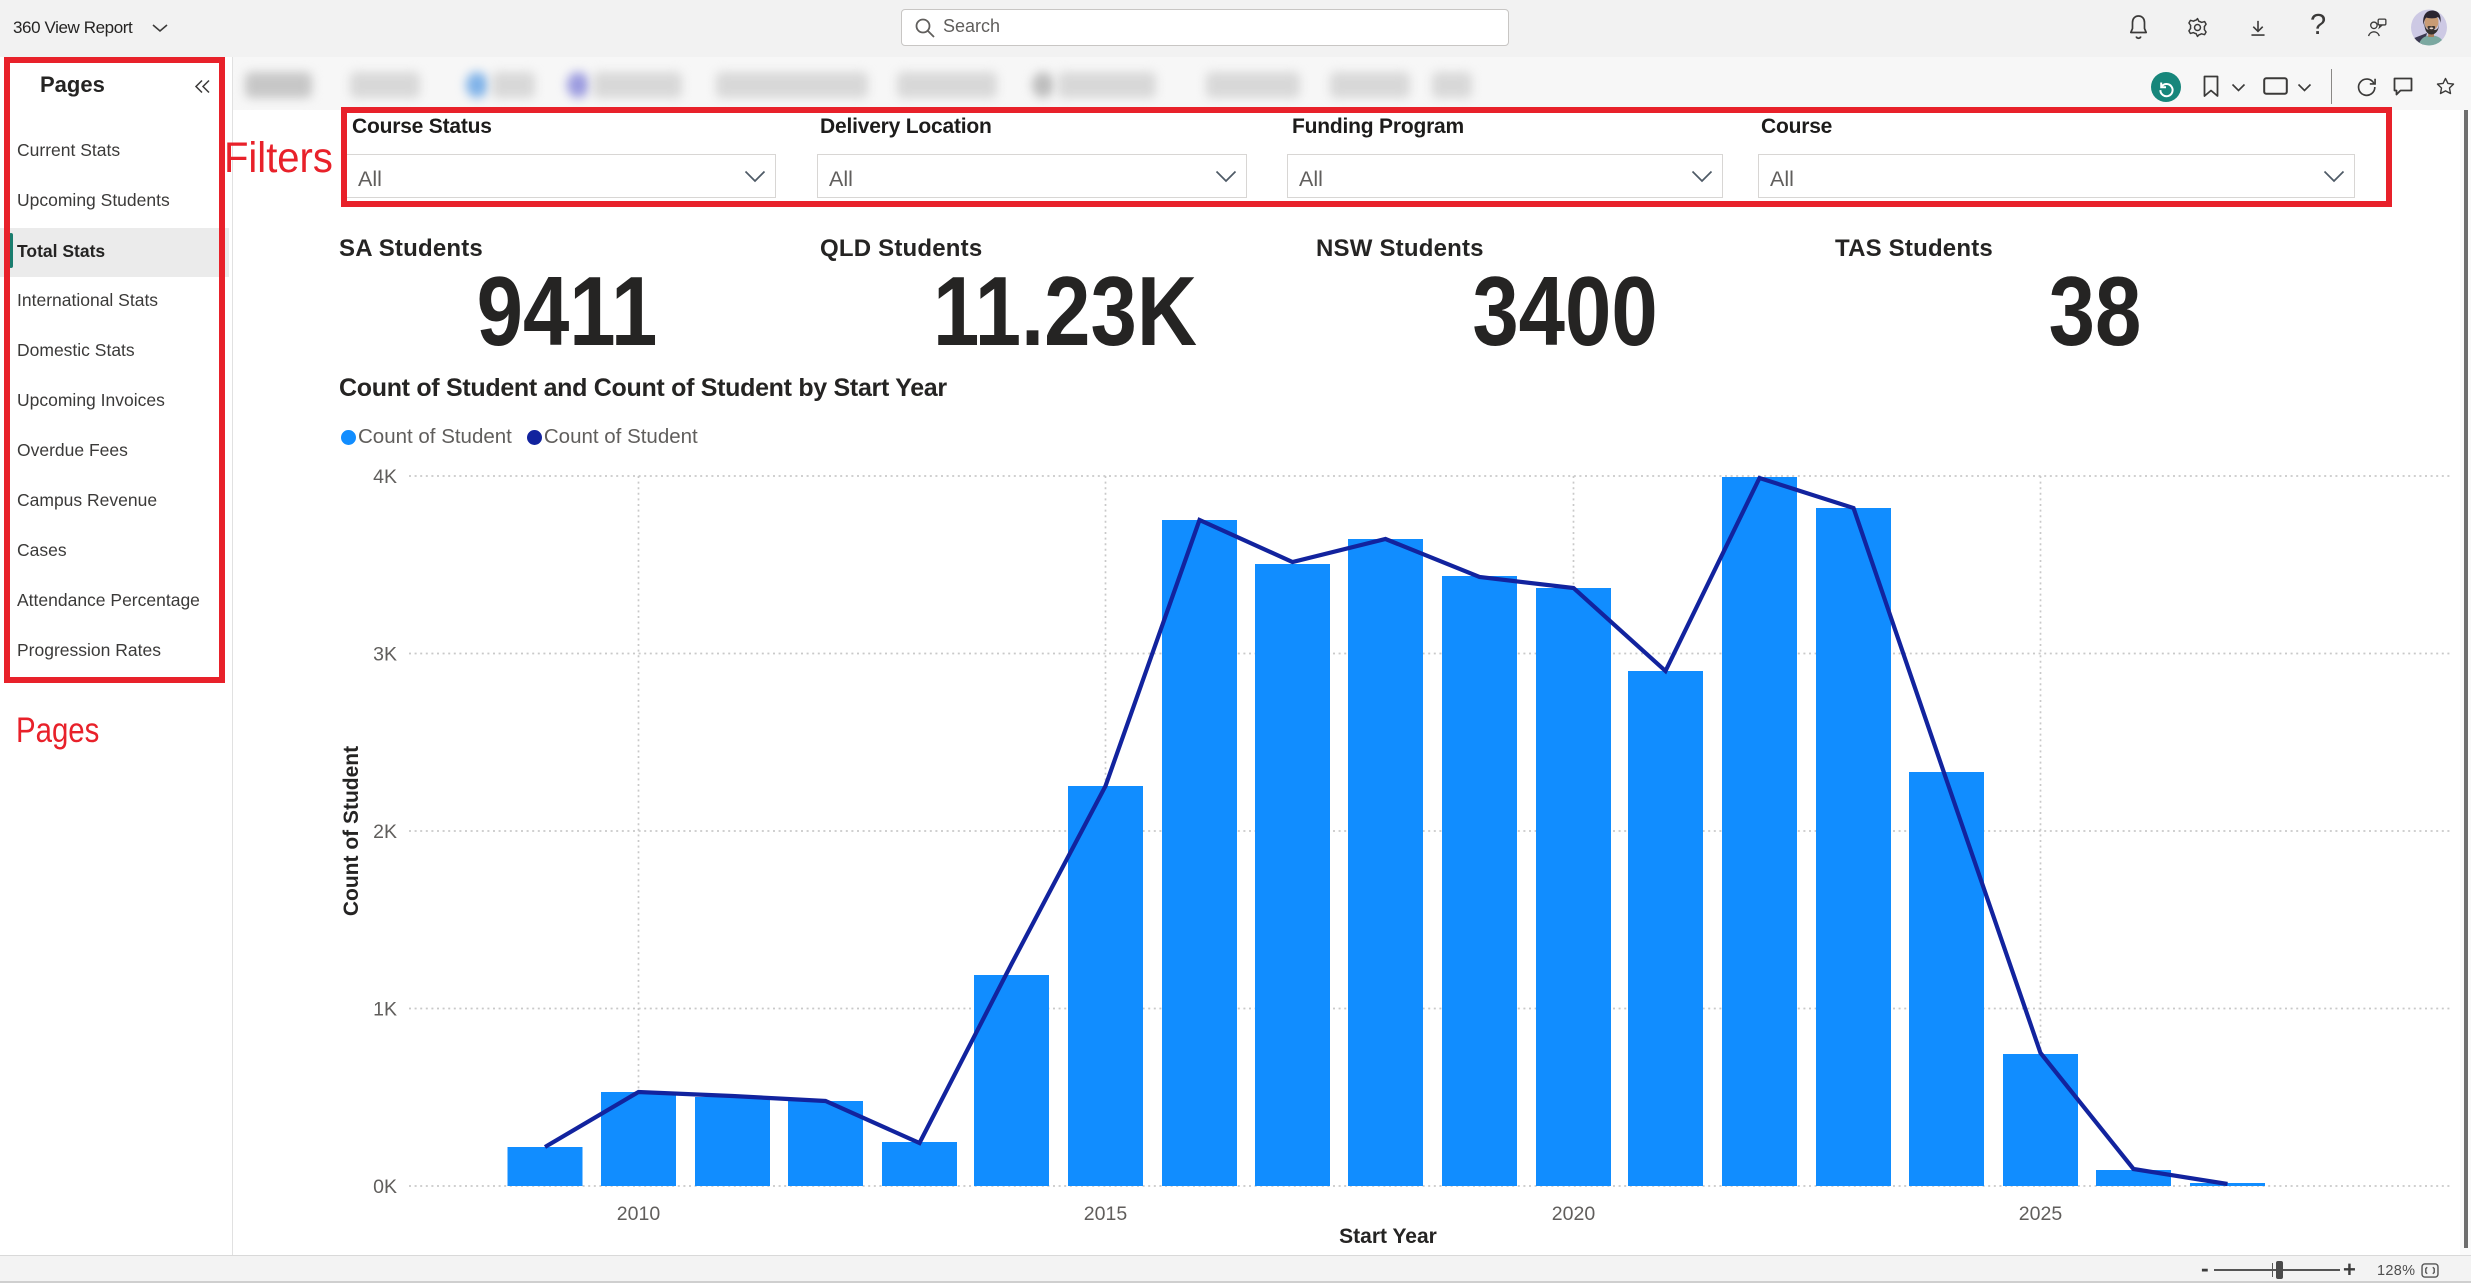 This screenshot has height=1285, width=2471. Describe the element at coordinates (1106, 1214) in the screenshot. I see `svg-text: 2015` at that location.